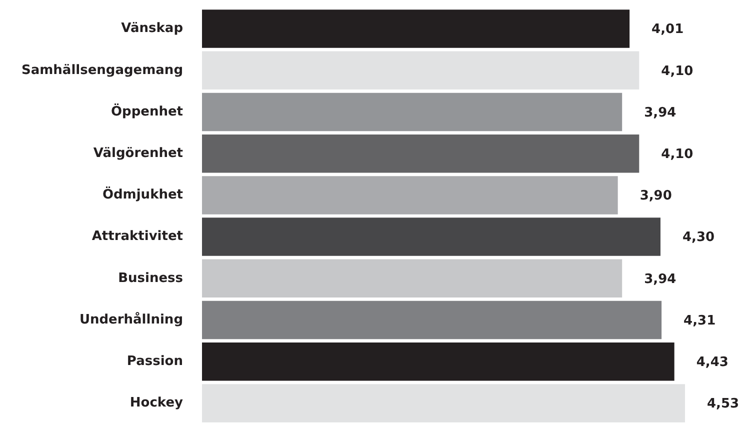 The height and width of the screenshot is (426, 744). Describe the element at coordinates (142, 194) in the screenshot. I see `y-tick-label: Ödmjukhet` at that location.